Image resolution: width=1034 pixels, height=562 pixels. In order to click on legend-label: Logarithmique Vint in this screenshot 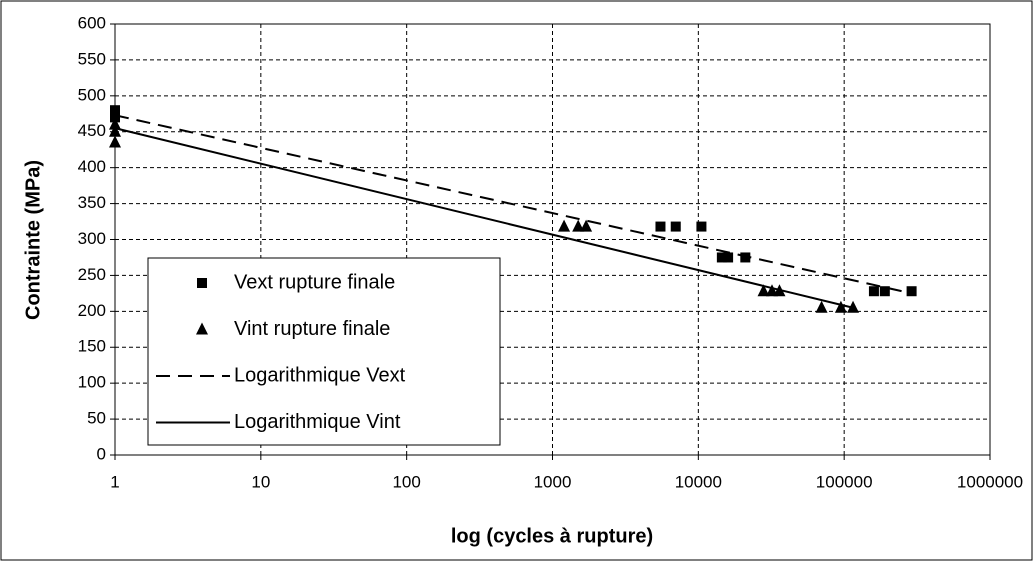, I will do `click(317, 422)`.